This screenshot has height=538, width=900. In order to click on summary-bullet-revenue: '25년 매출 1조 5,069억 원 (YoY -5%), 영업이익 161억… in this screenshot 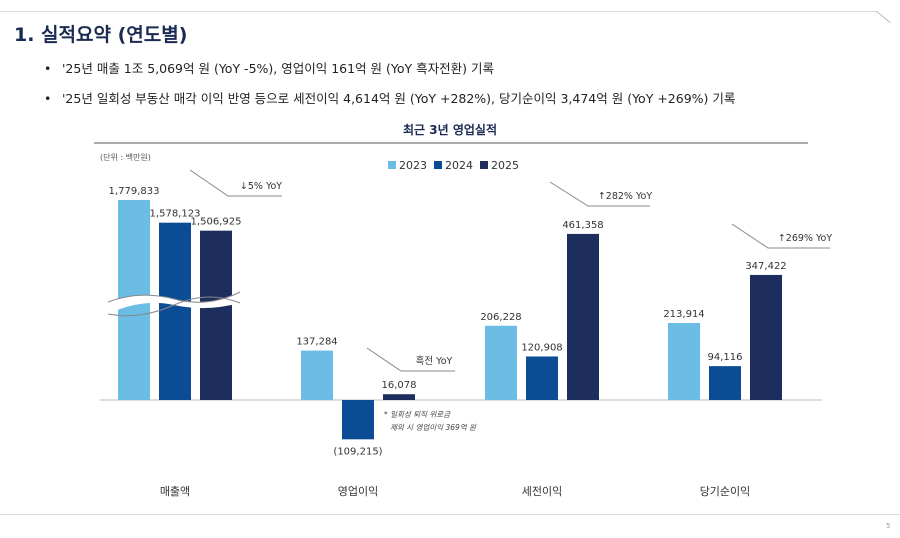, I will do `click(389, 73)`.